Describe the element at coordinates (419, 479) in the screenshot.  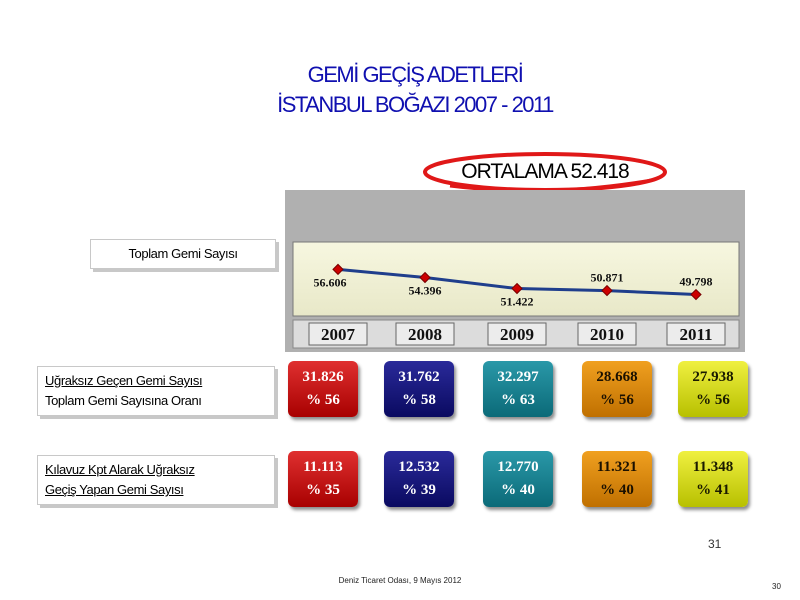
I see `pilot-tile-2008: 12.532 % 39` at that location.